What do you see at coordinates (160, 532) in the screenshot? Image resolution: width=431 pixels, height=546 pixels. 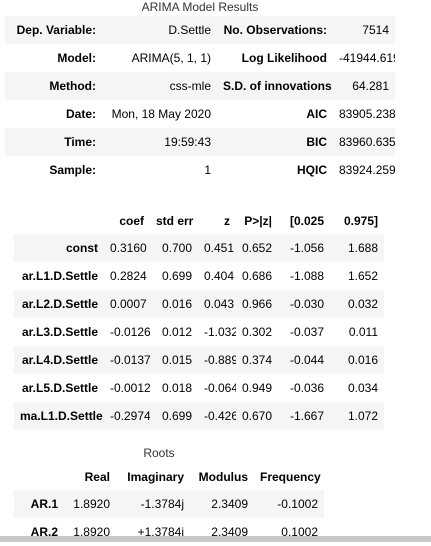 I see `table-cell: +1.3784j` at bounding box center [160, 532].